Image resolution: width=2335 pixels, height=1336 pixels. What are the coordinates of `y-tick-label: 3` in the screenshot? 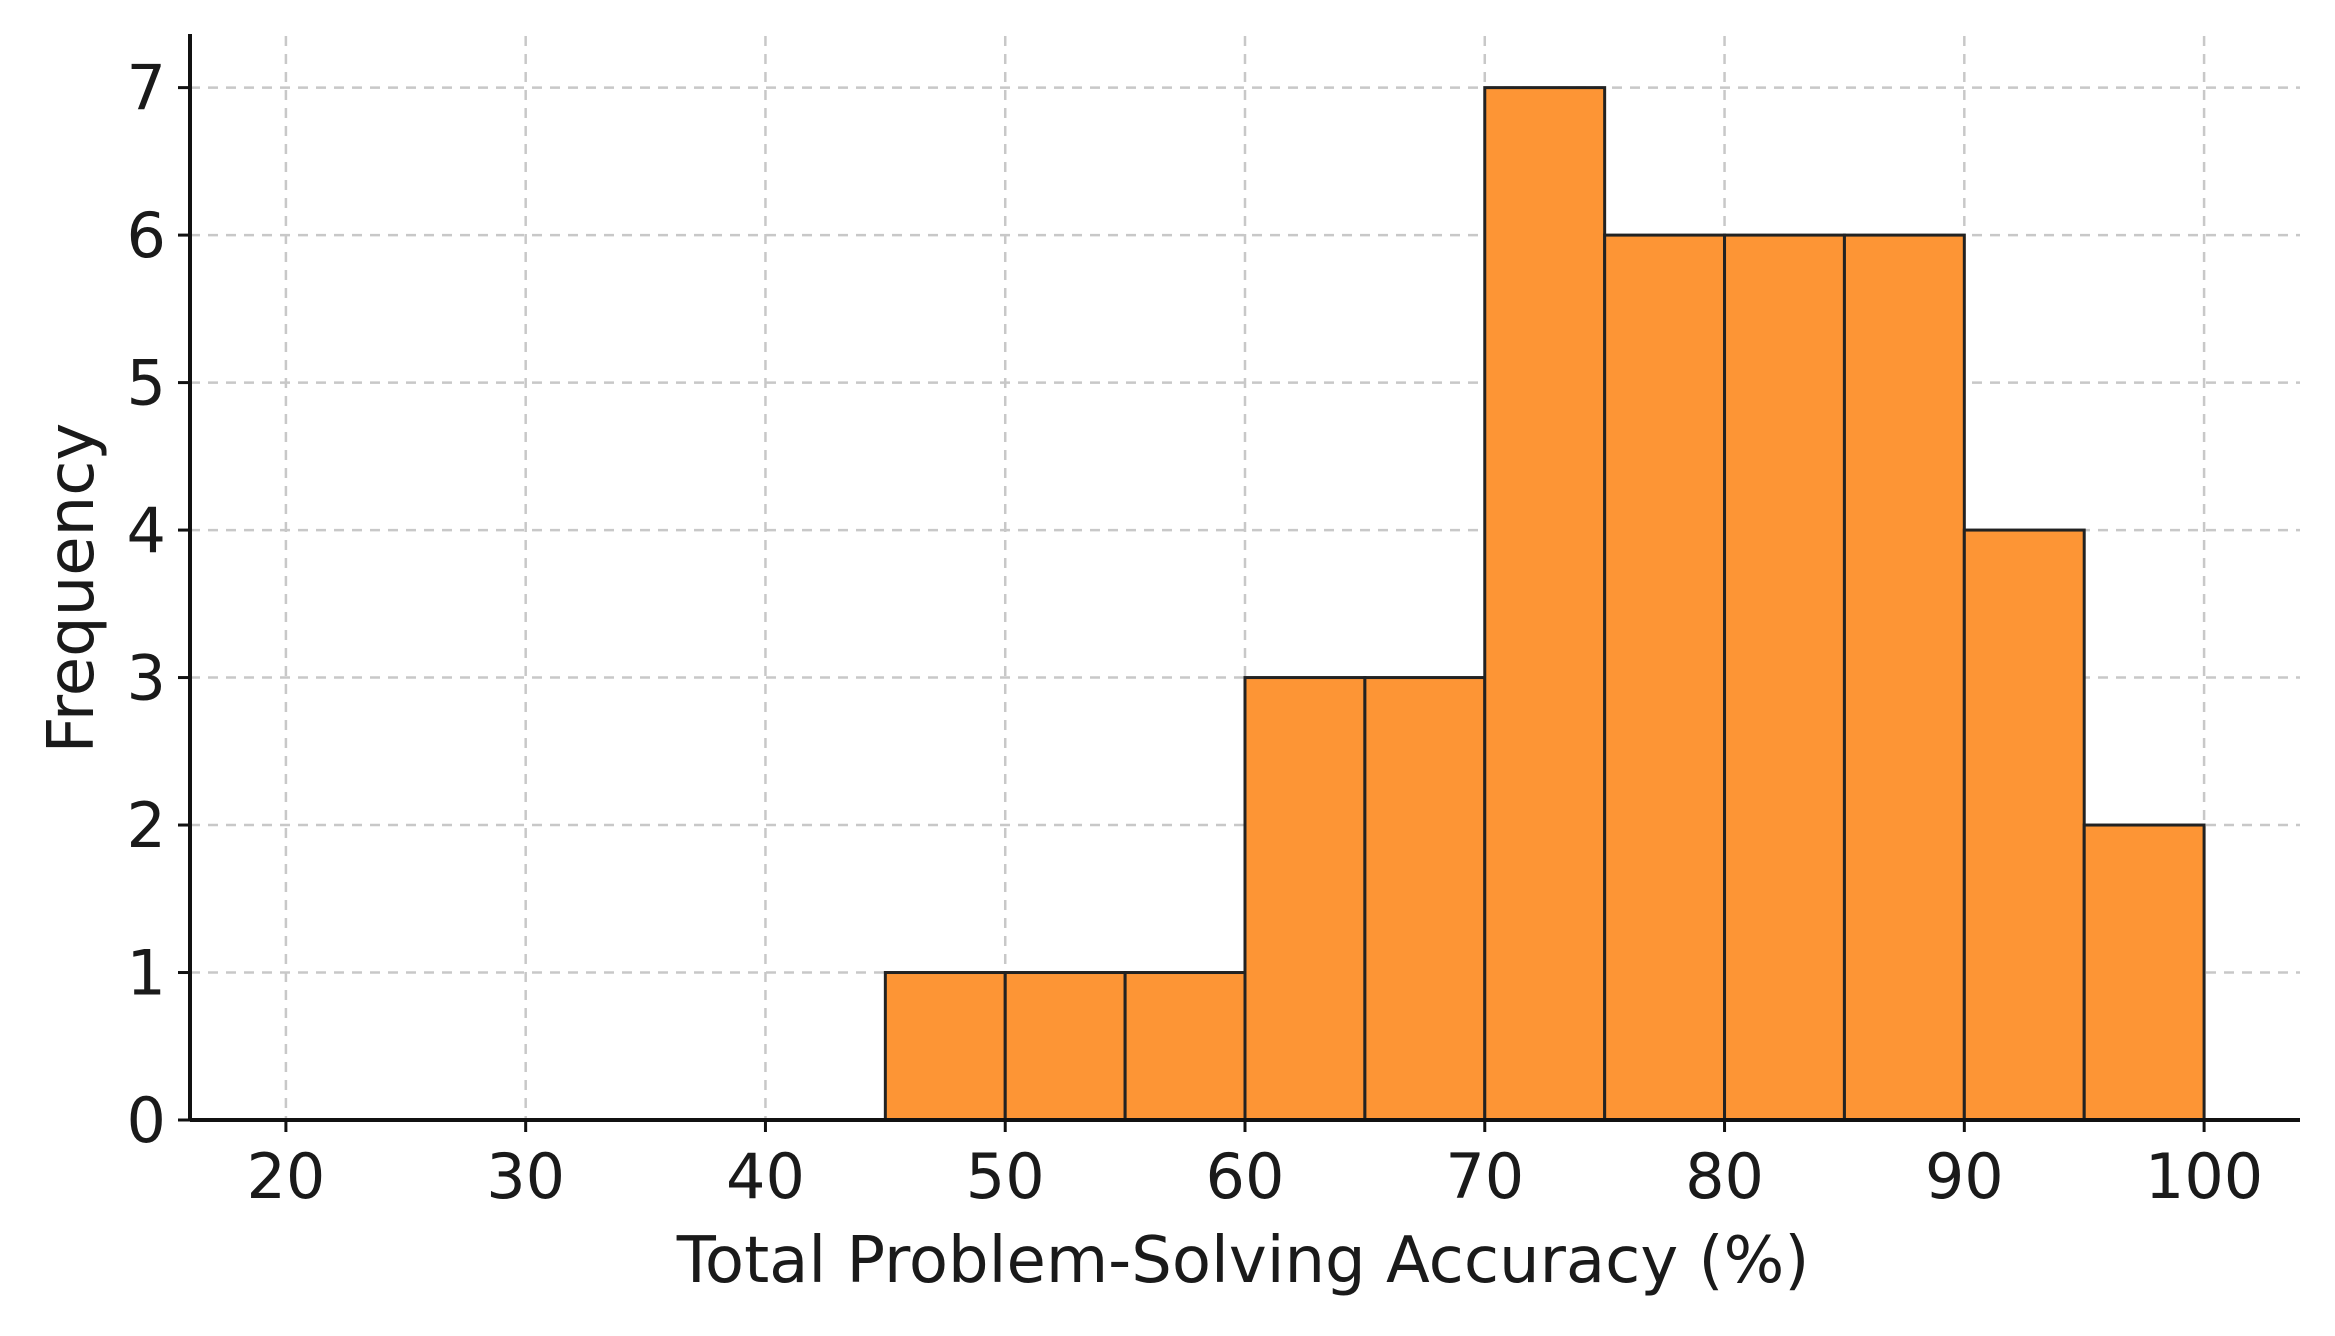 It's located at (146, 678).